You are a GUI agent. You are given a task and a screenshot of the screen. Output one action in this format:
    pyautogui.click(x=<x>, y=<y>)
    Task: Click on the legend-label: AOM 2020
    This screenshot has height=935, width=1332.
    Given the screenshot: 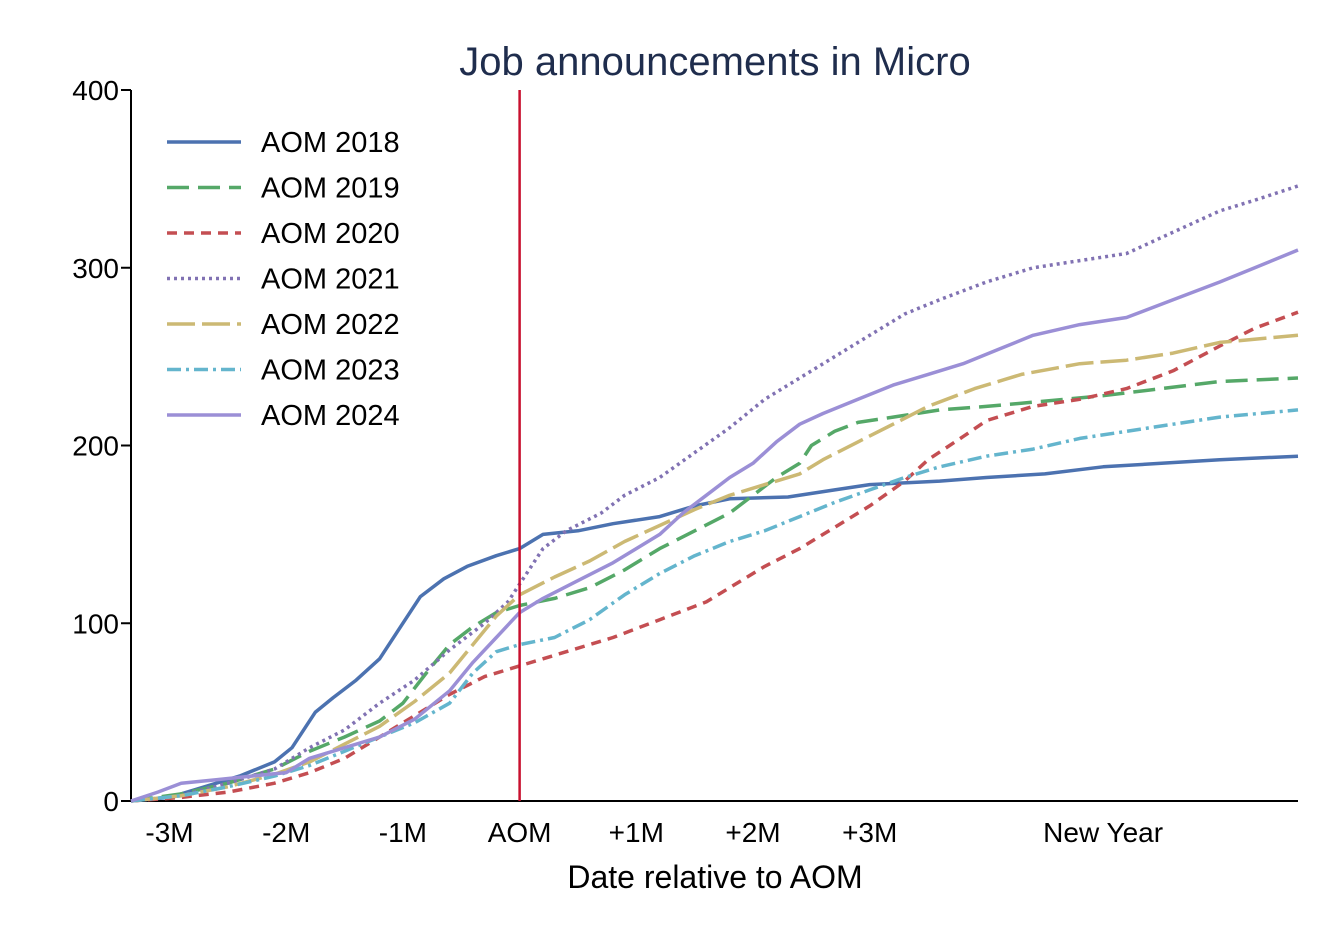 What is the action you would take?
    pyautogui.click(x=330, y=234)
    